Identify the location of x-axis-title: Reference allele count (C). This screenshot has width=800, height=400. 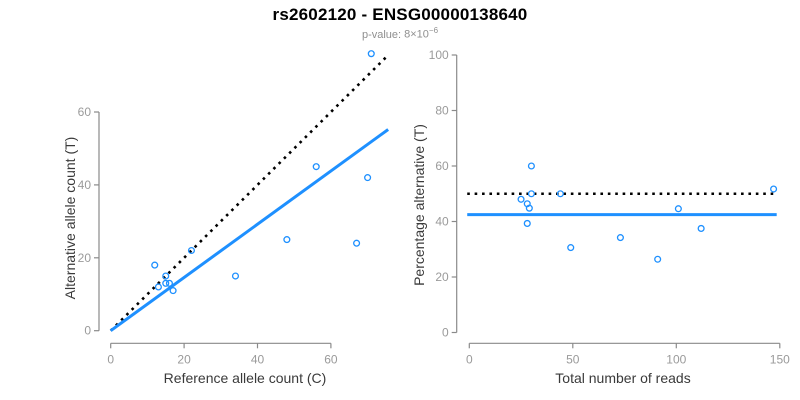
(245, 378).